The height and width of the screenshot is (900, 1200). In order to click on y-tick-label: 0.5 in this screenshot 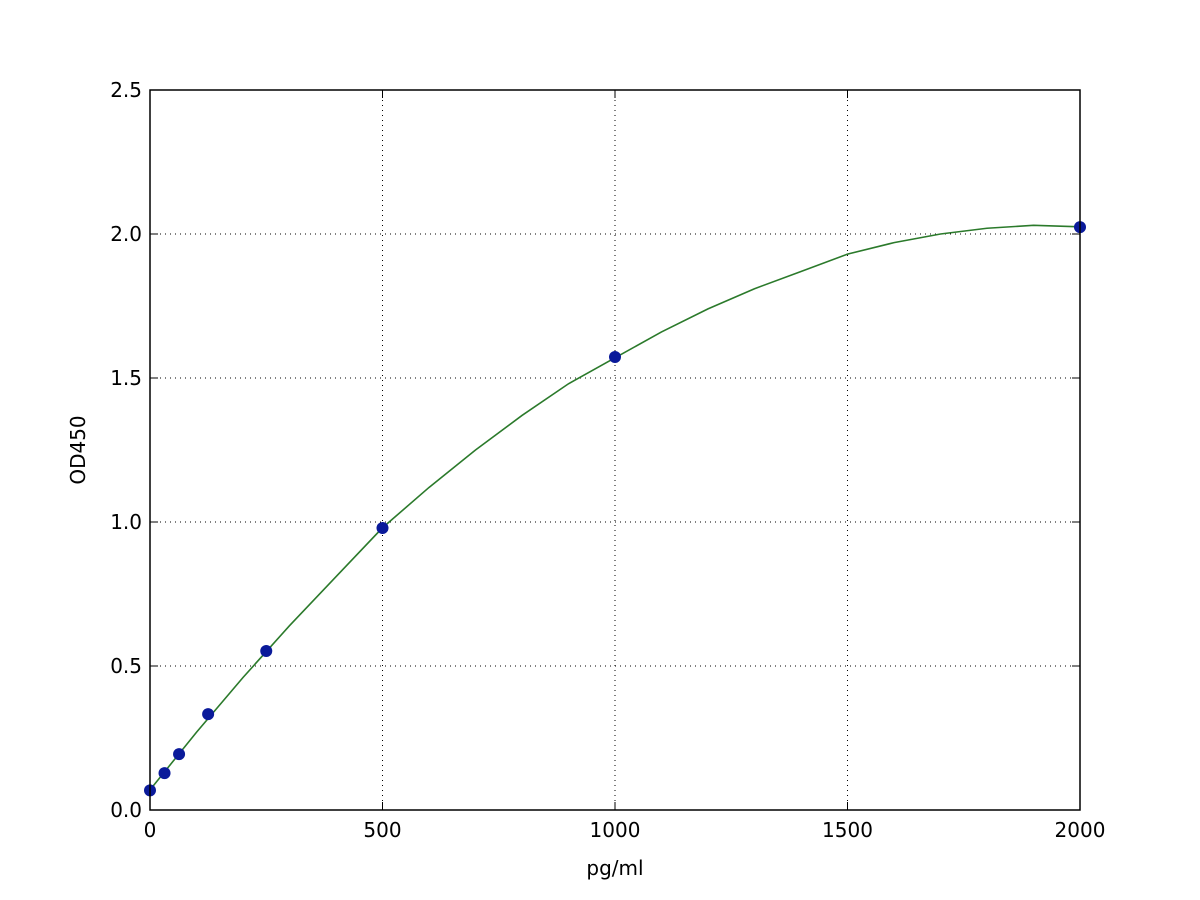, I will do `click(126, 666)`.